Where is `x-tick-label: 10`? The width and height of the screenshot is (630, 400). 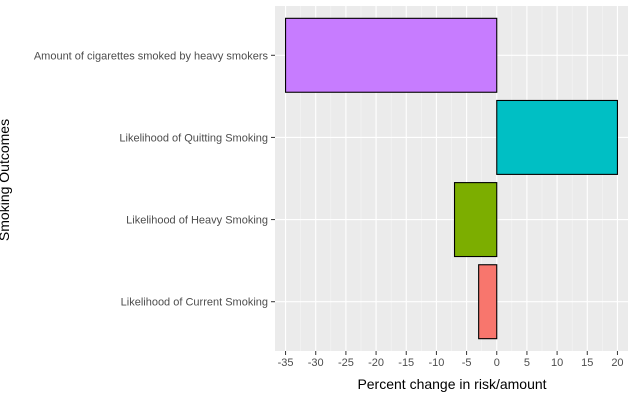
x-tick-label: 10 is located at coordinates (557, 363).